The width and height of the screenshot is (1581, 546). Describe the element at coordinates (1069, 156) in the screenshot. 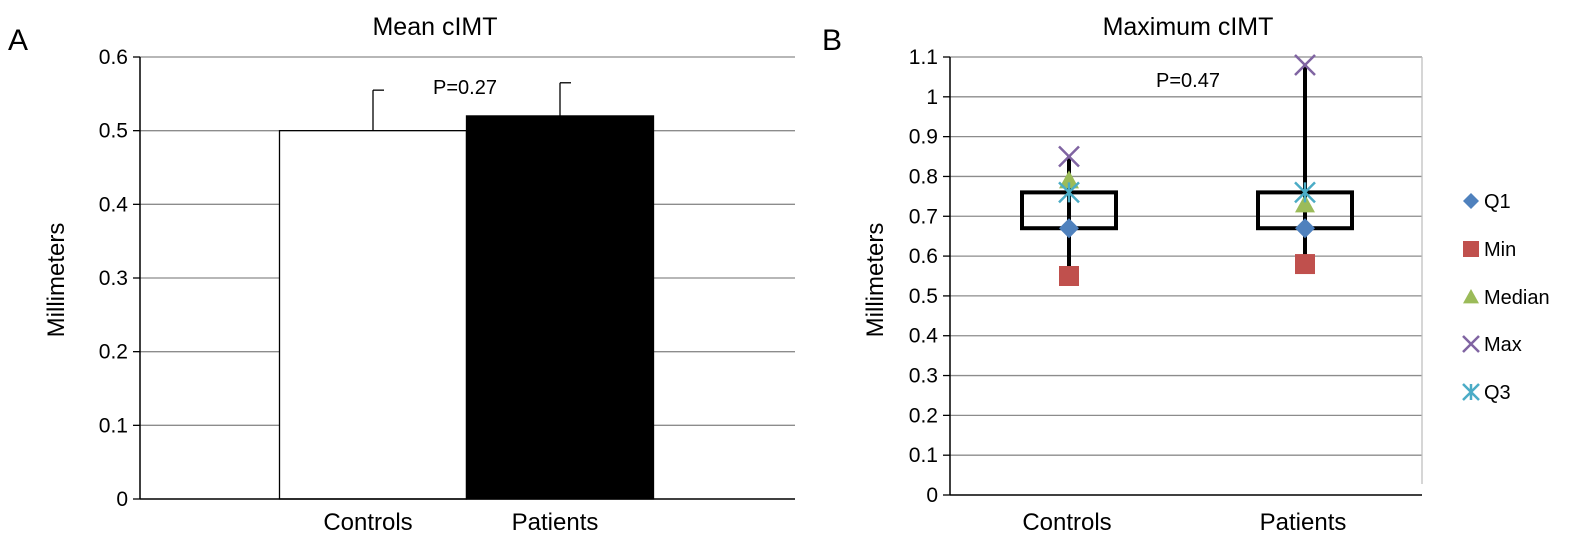

I see `marker-max-controls` at that location.